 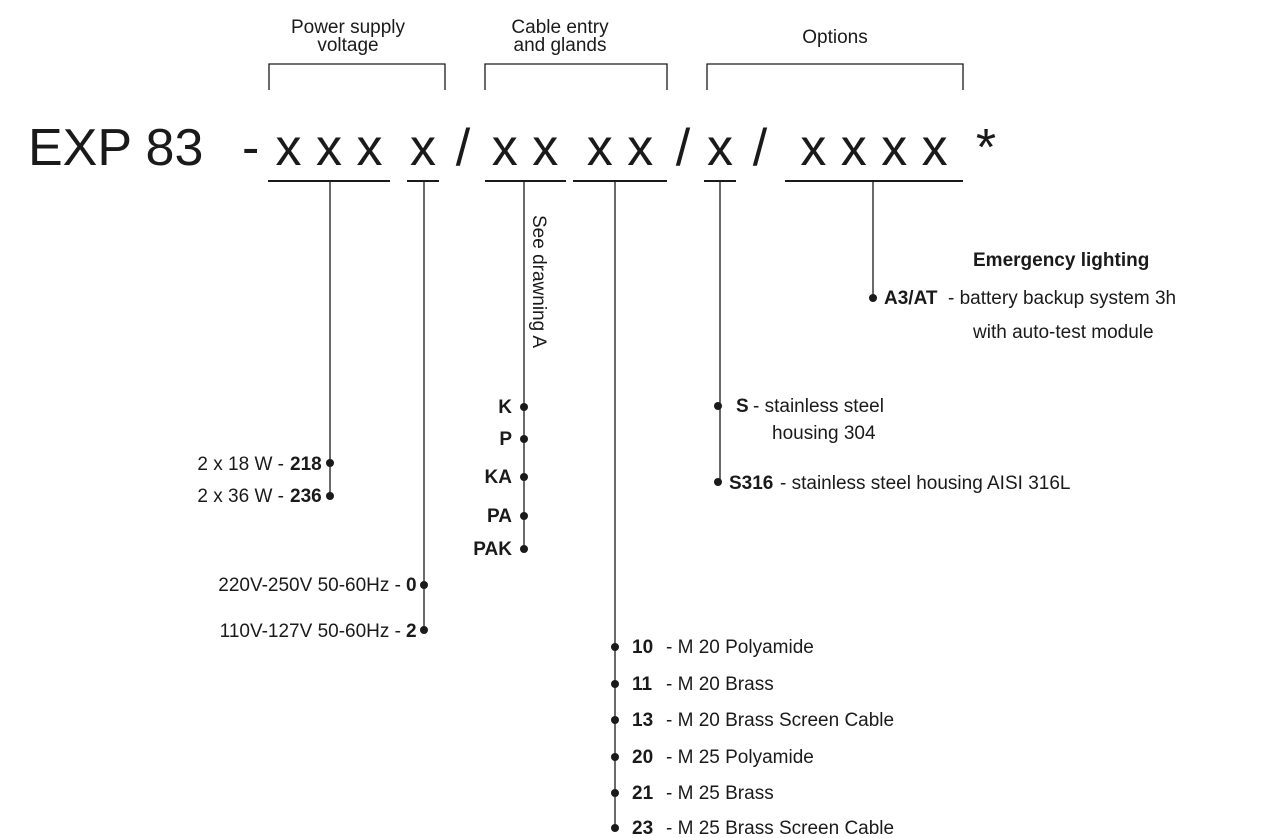 I want to click on option-code: 10, so click(x=642, y=647).